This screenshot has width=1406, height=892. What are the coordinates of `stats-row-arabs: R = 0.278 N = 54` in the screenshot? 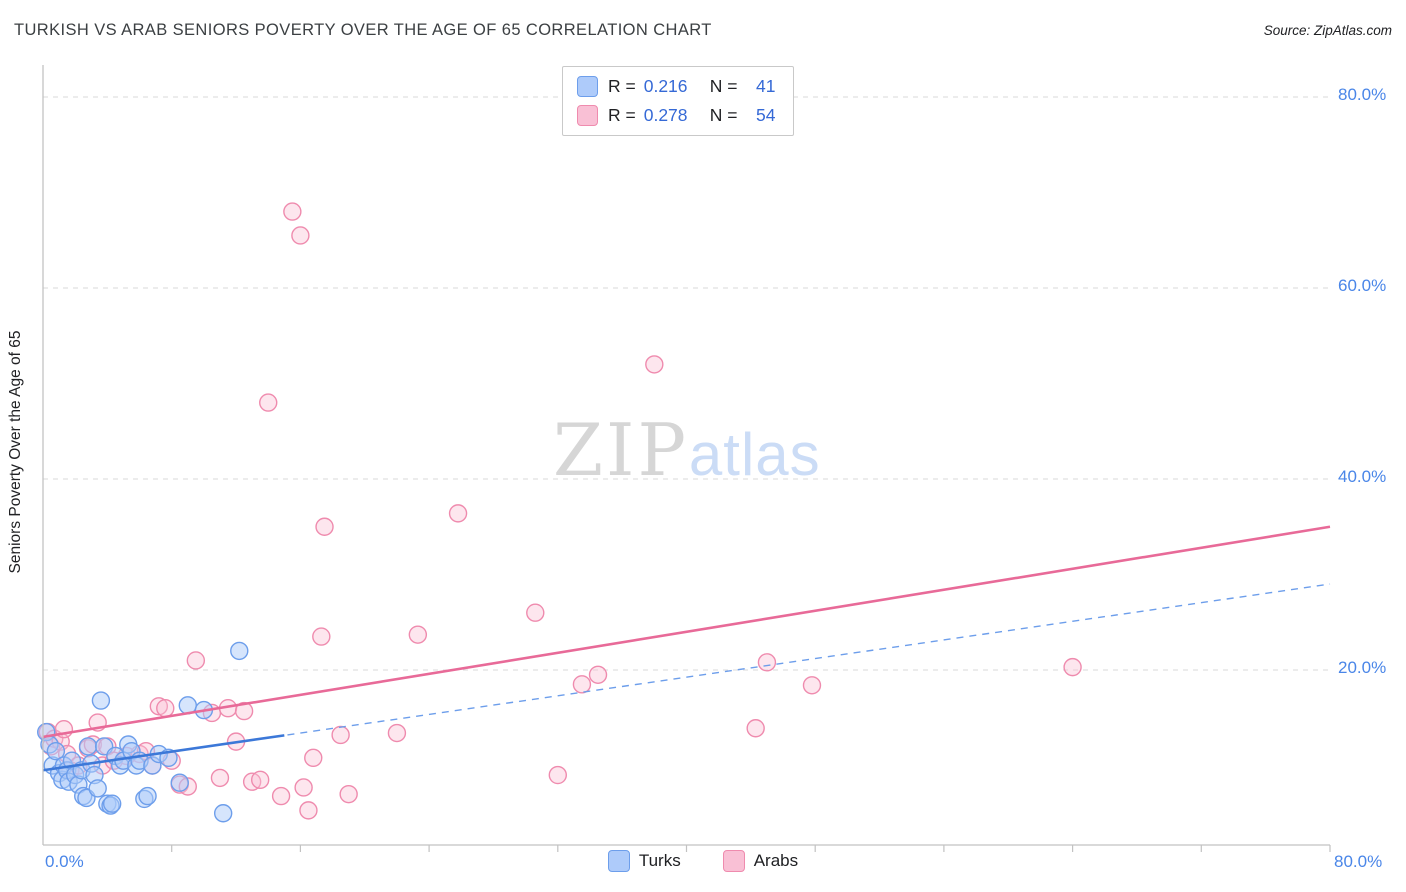 It's located at (676, 115).